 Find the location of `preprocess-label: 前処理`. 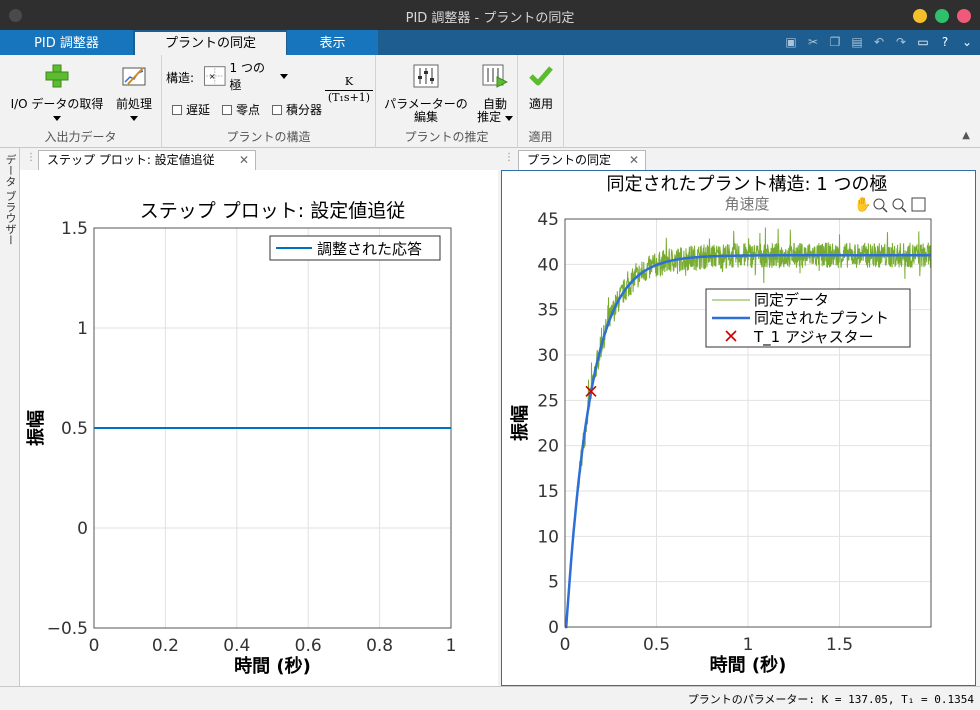

preprocess-label: 前処理 is located at coordinates (133, 104).